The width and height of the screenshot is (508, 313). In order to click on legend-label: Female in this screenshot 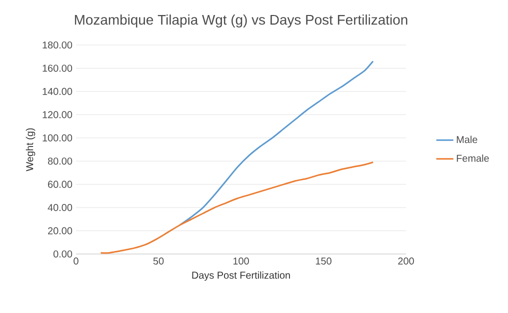, I will do `click(472, 158)`.